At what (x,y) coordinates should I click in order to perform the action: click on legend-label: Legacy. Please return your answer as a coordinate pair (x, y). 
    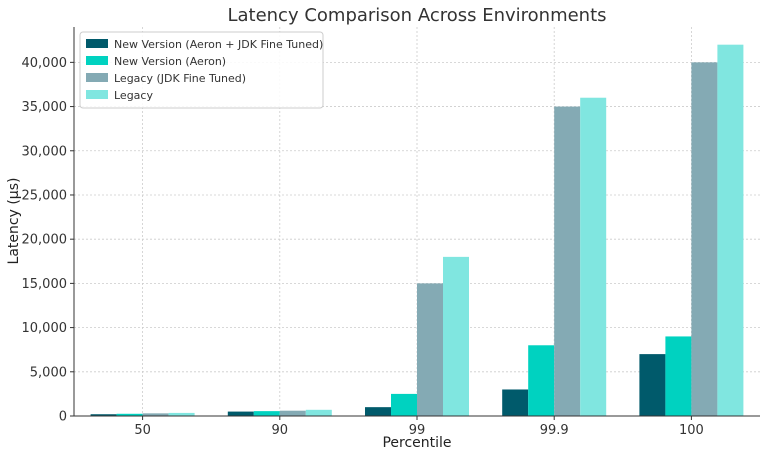
    Looking at the image, I should click on (133, 95).